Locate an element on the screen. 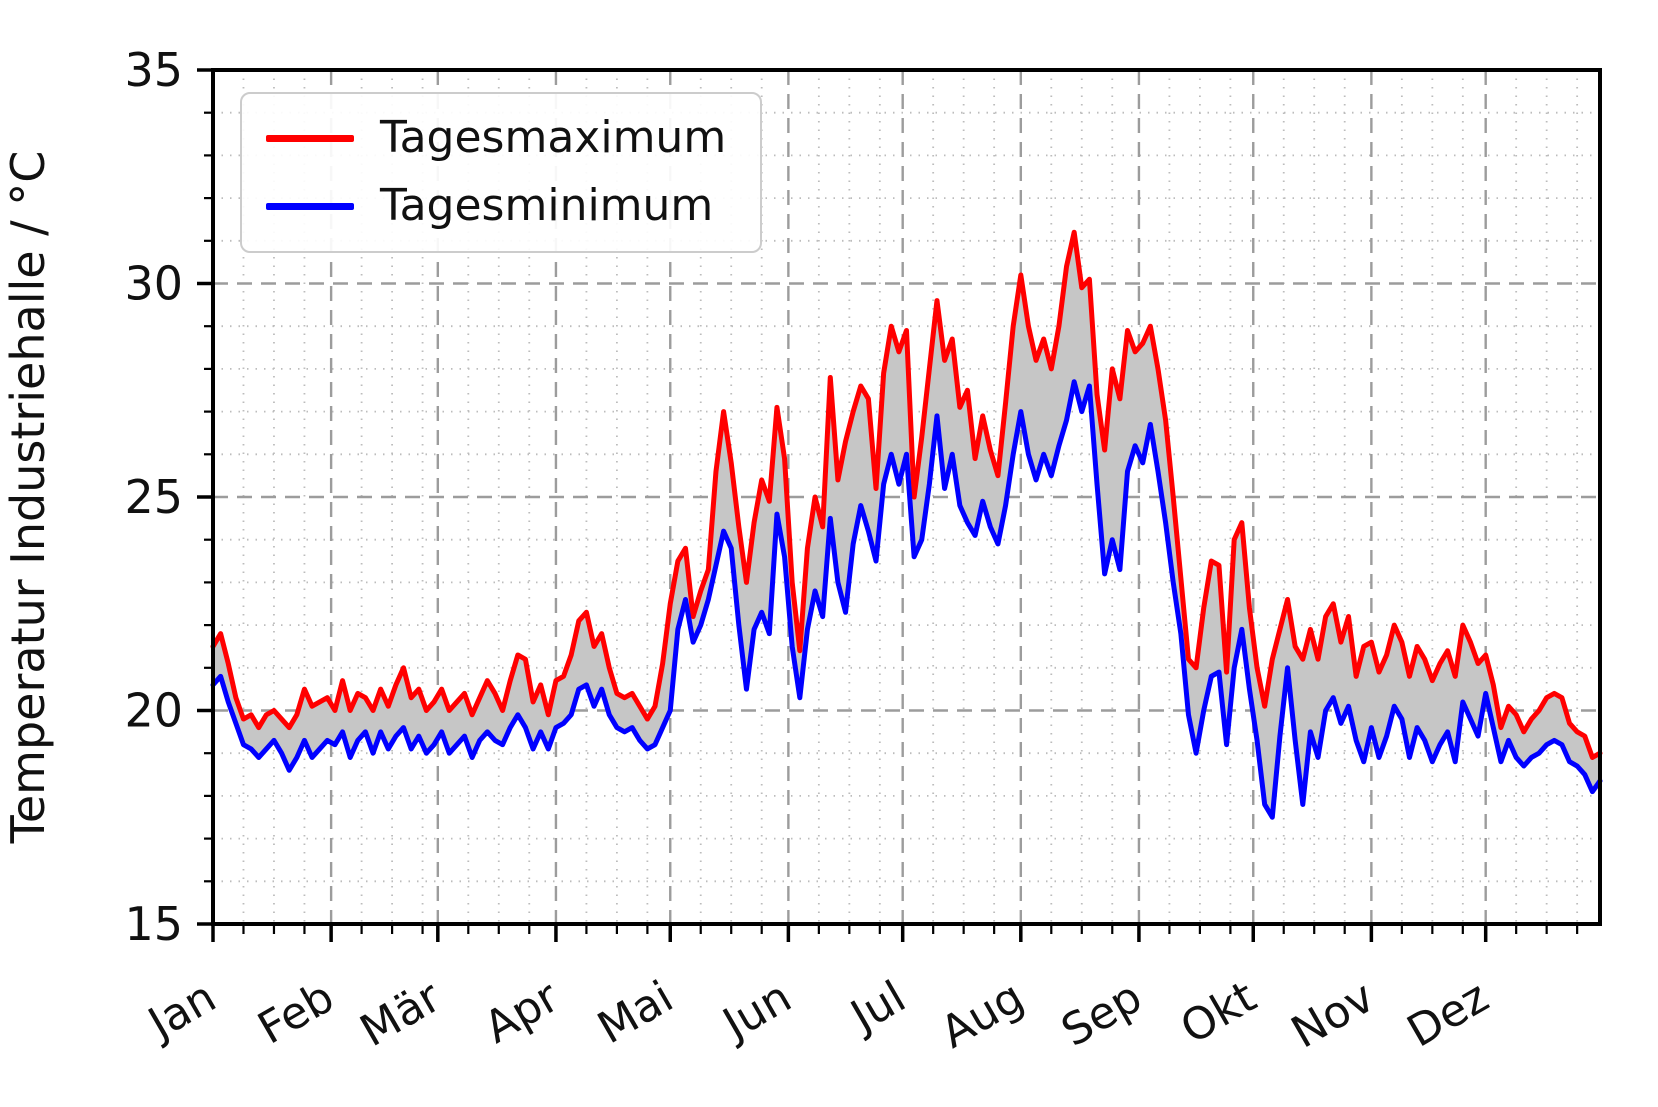 This screenshot has width=1658, height=1107. y-tick-label: 25 is located at coordinates (153, 497).